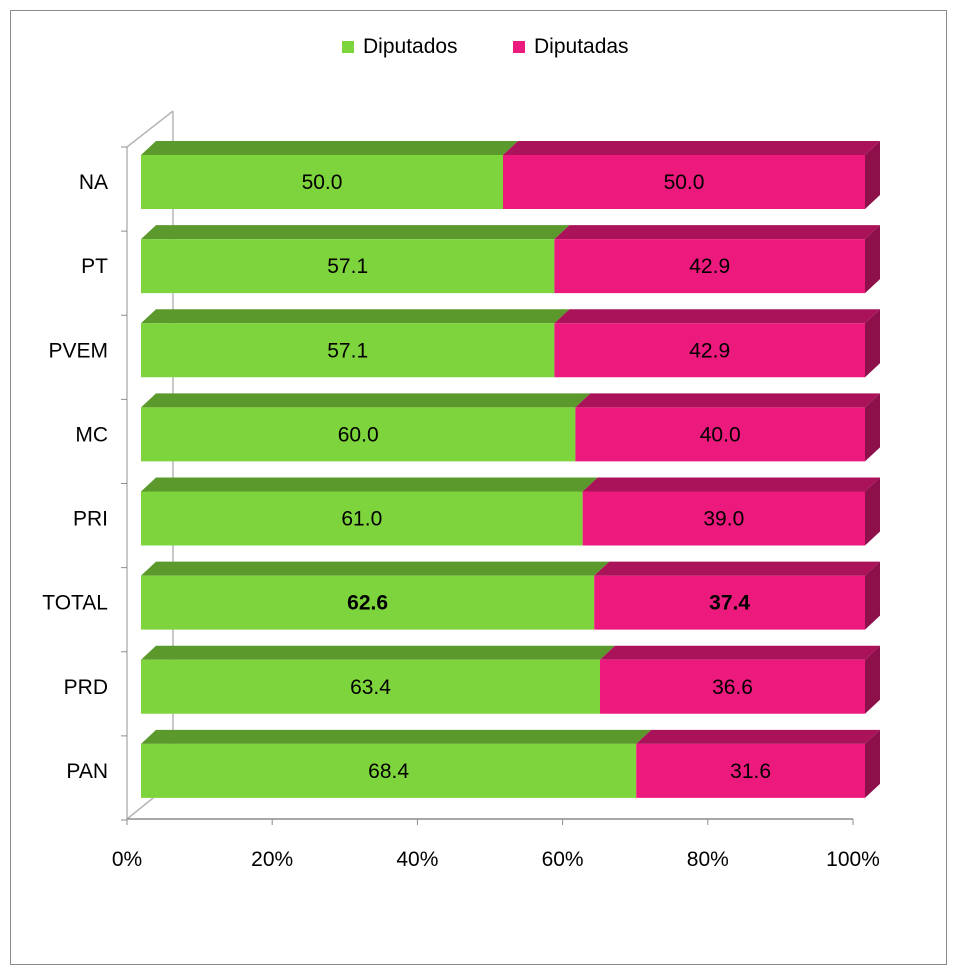  Describe the element at coordinates (348, 47) in the screenshot. I see `legend-swatch-diputados` at that location.